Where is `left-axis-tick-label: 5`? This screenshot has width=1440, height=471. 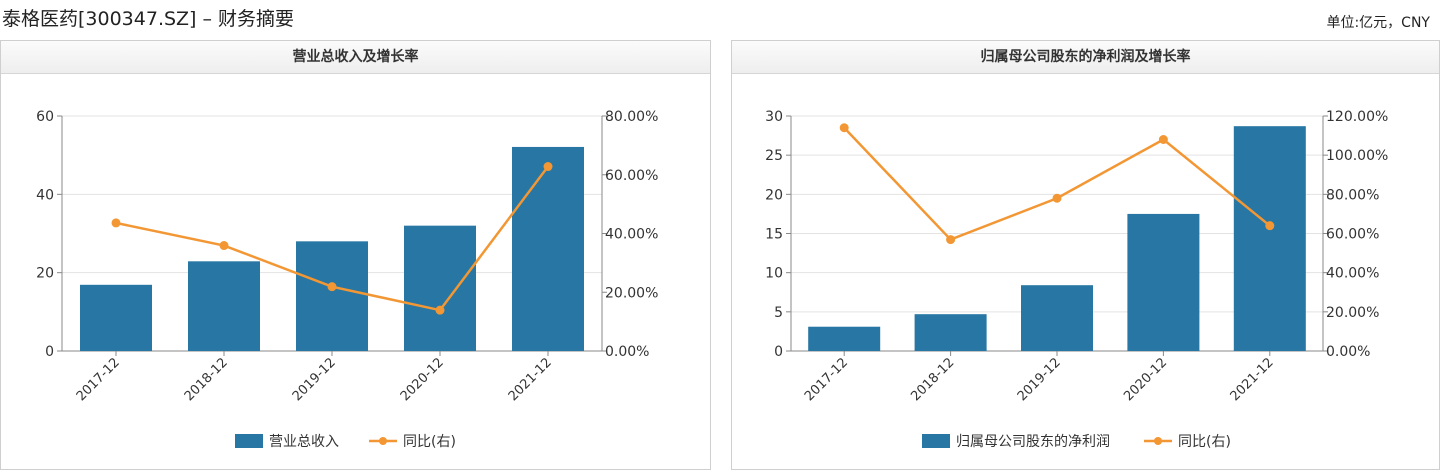
left-axis-tick-label: 5 is located at coordinates (778, 313).